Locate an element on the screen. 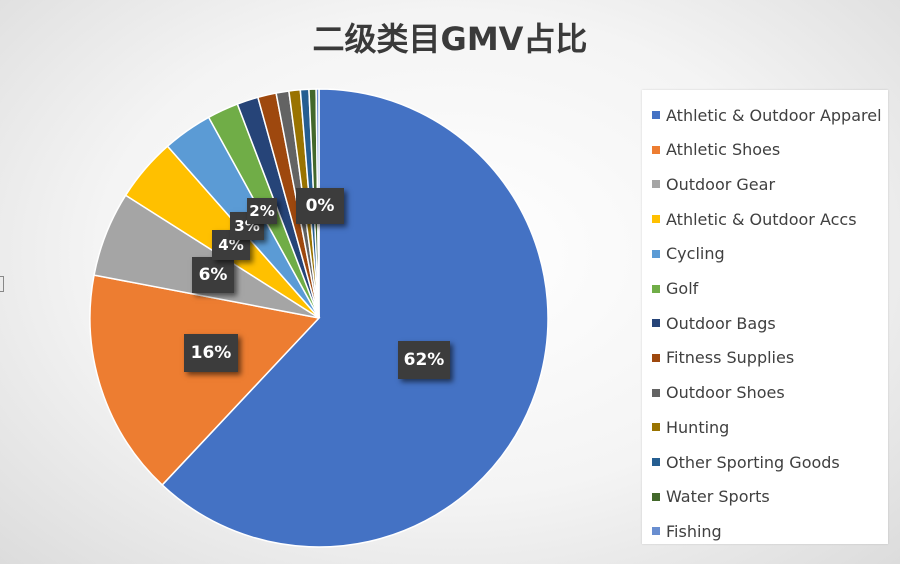 This screenshot has width=900, height=564. legend-item: Golf is located at coordinates (675, 289).